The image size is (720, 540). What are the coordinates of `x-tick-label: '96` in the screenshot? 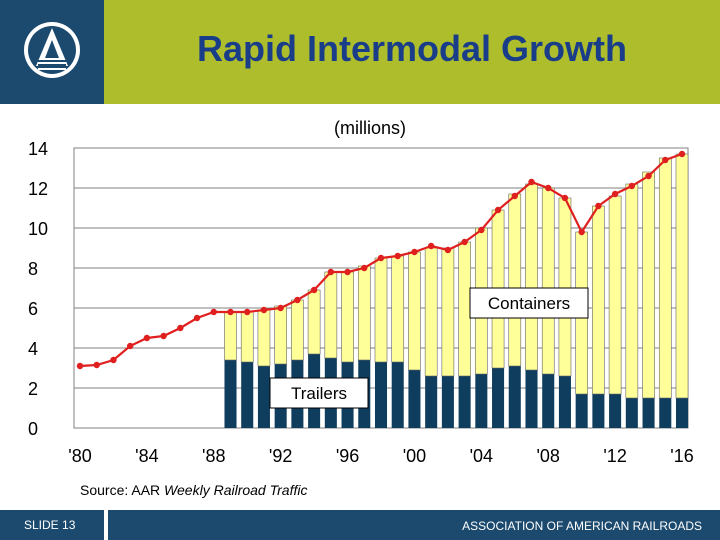 It's located at (347, 456).